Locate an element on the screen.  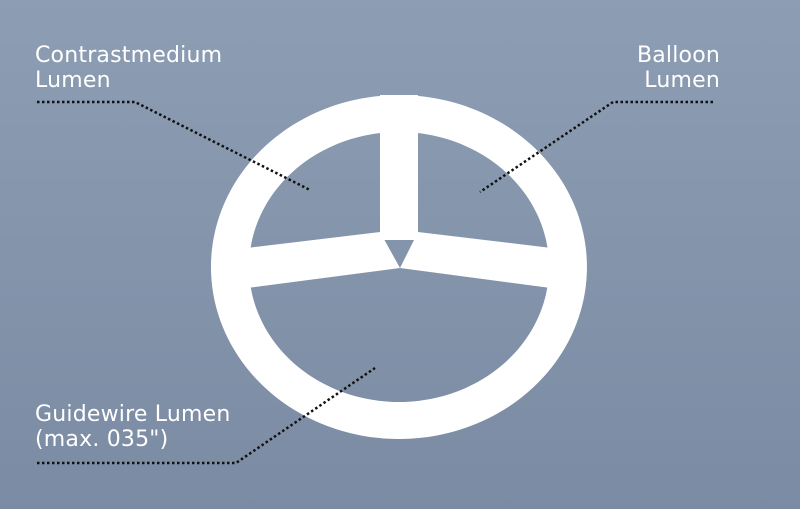
label-guidewire-lumen: Guidewire Lumen (max. 035") is located at coordinates (133, 427).